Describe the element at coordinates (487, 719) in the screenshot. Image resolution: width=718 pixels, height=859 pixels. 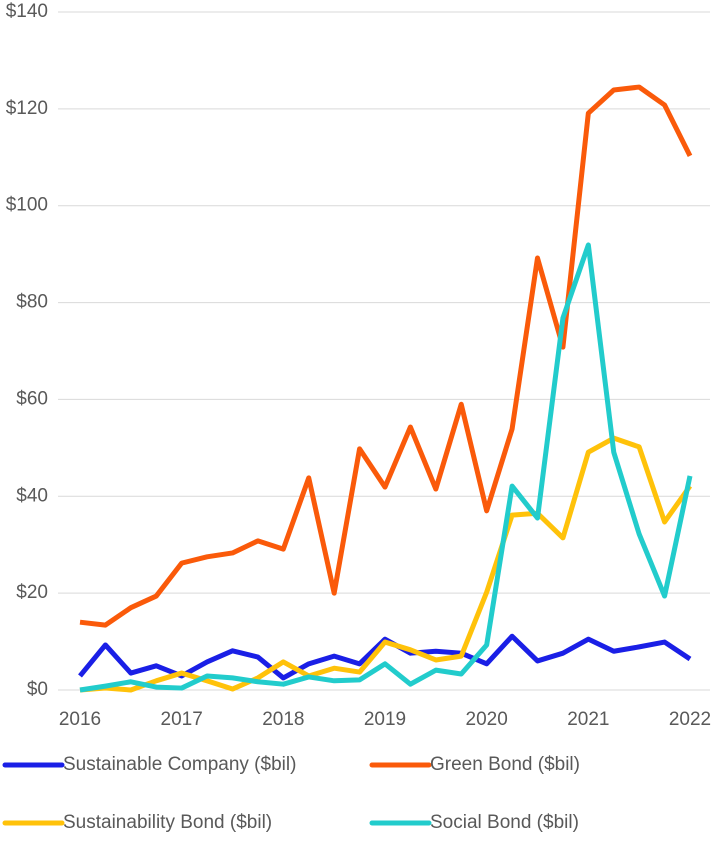
I see `x-tick-label: 2020` at that location.